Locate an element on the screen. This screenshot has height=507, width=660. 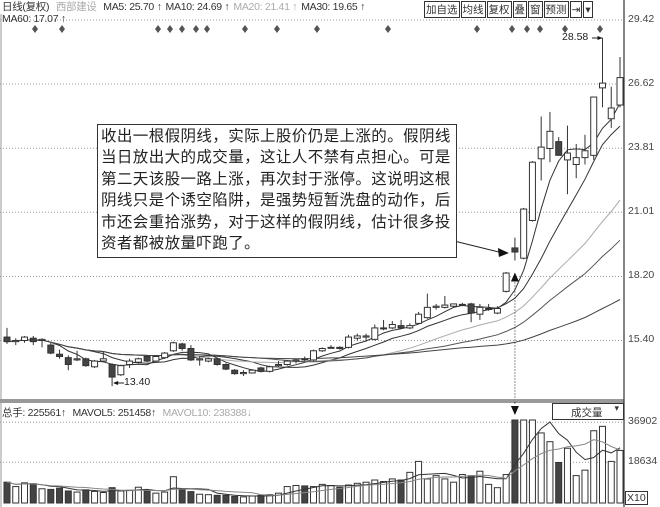
mavol5-value: MAVOL5: 251458↑ is located at coordinates (114, 413).